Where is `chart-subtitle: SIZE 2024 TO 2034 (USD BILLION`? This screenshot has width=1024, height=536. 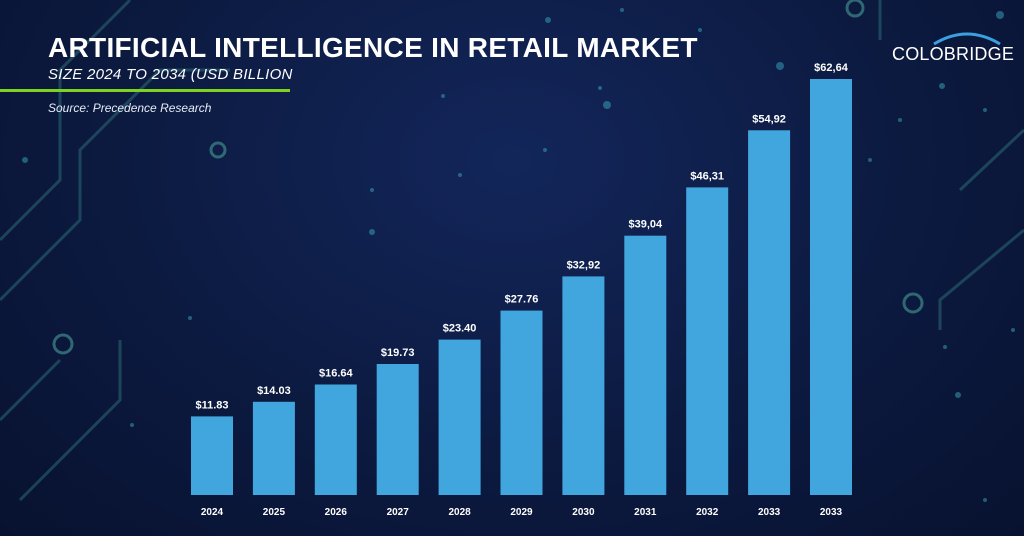 chart-subtitle: SIZE 2024 TO 2034 (USD BILLION is located at coordinates (170, 74).